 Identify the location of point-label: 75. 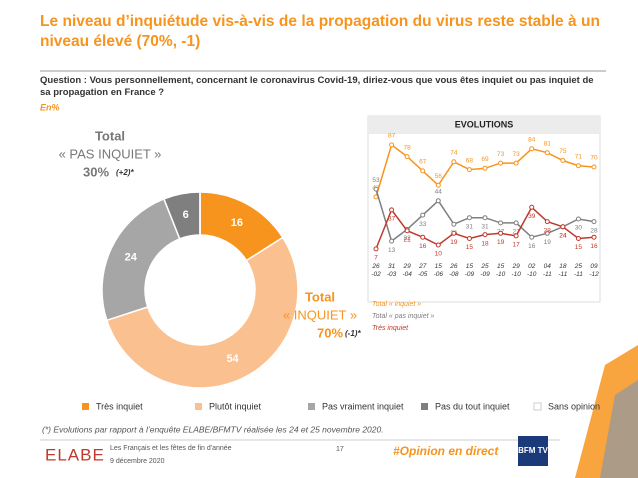
(563, 151).